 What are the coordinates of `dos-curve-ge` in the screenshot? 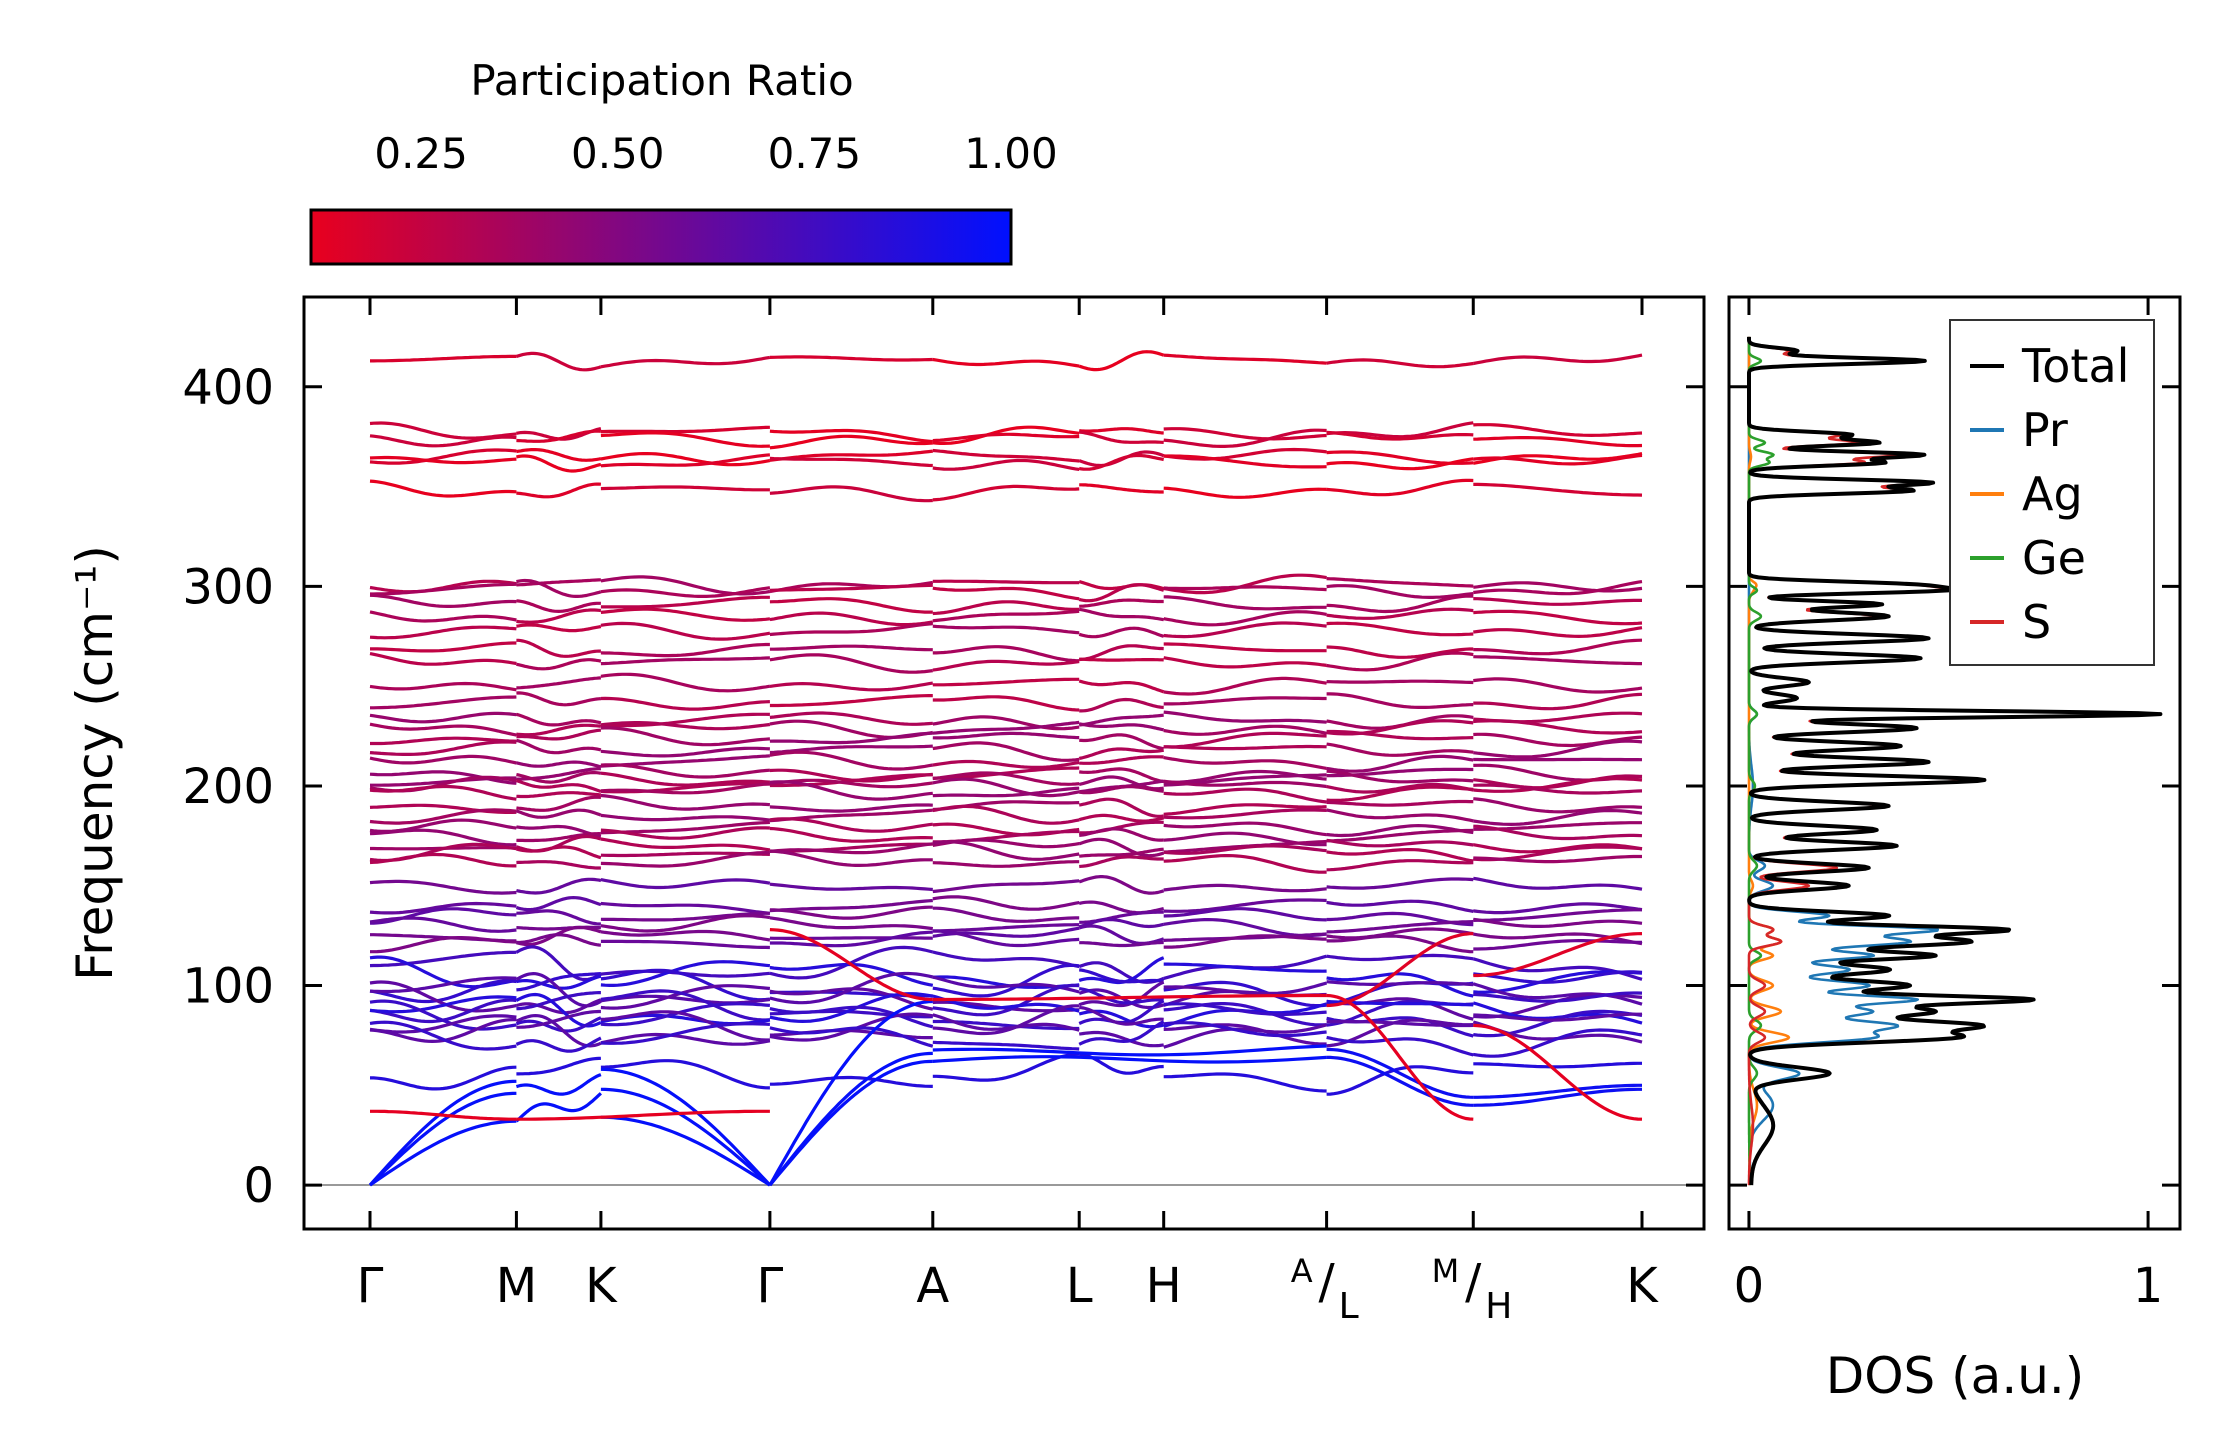 It's located at (1761, 761).